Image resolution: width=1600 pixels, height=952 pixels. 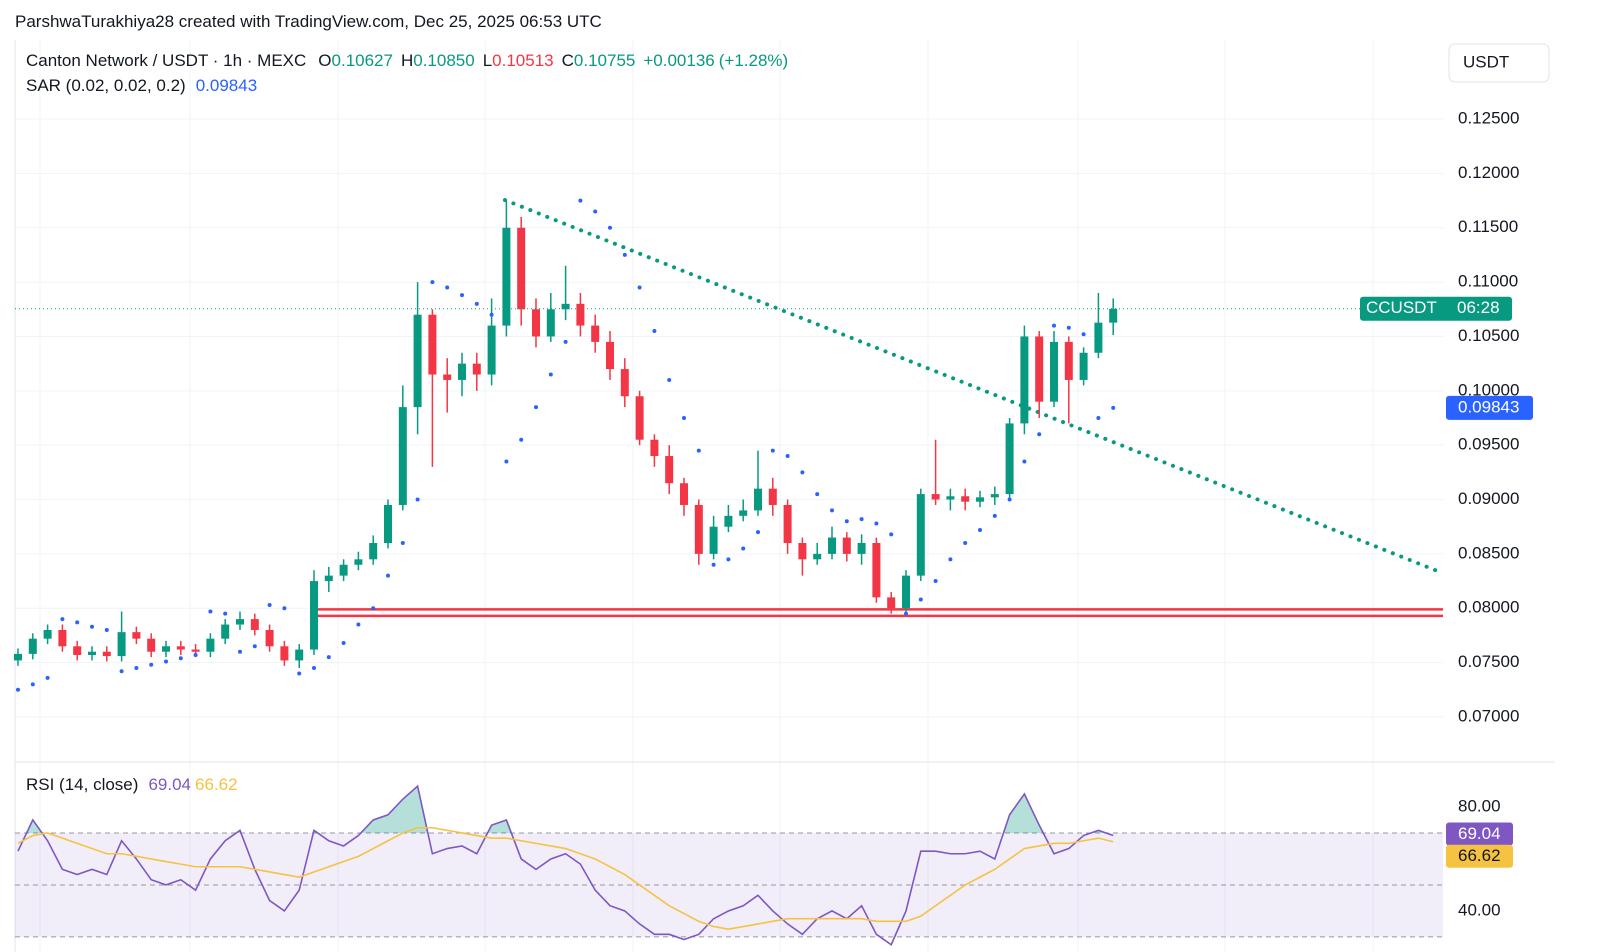 I want to click on legend-key: L, so click(x=487, y=60).